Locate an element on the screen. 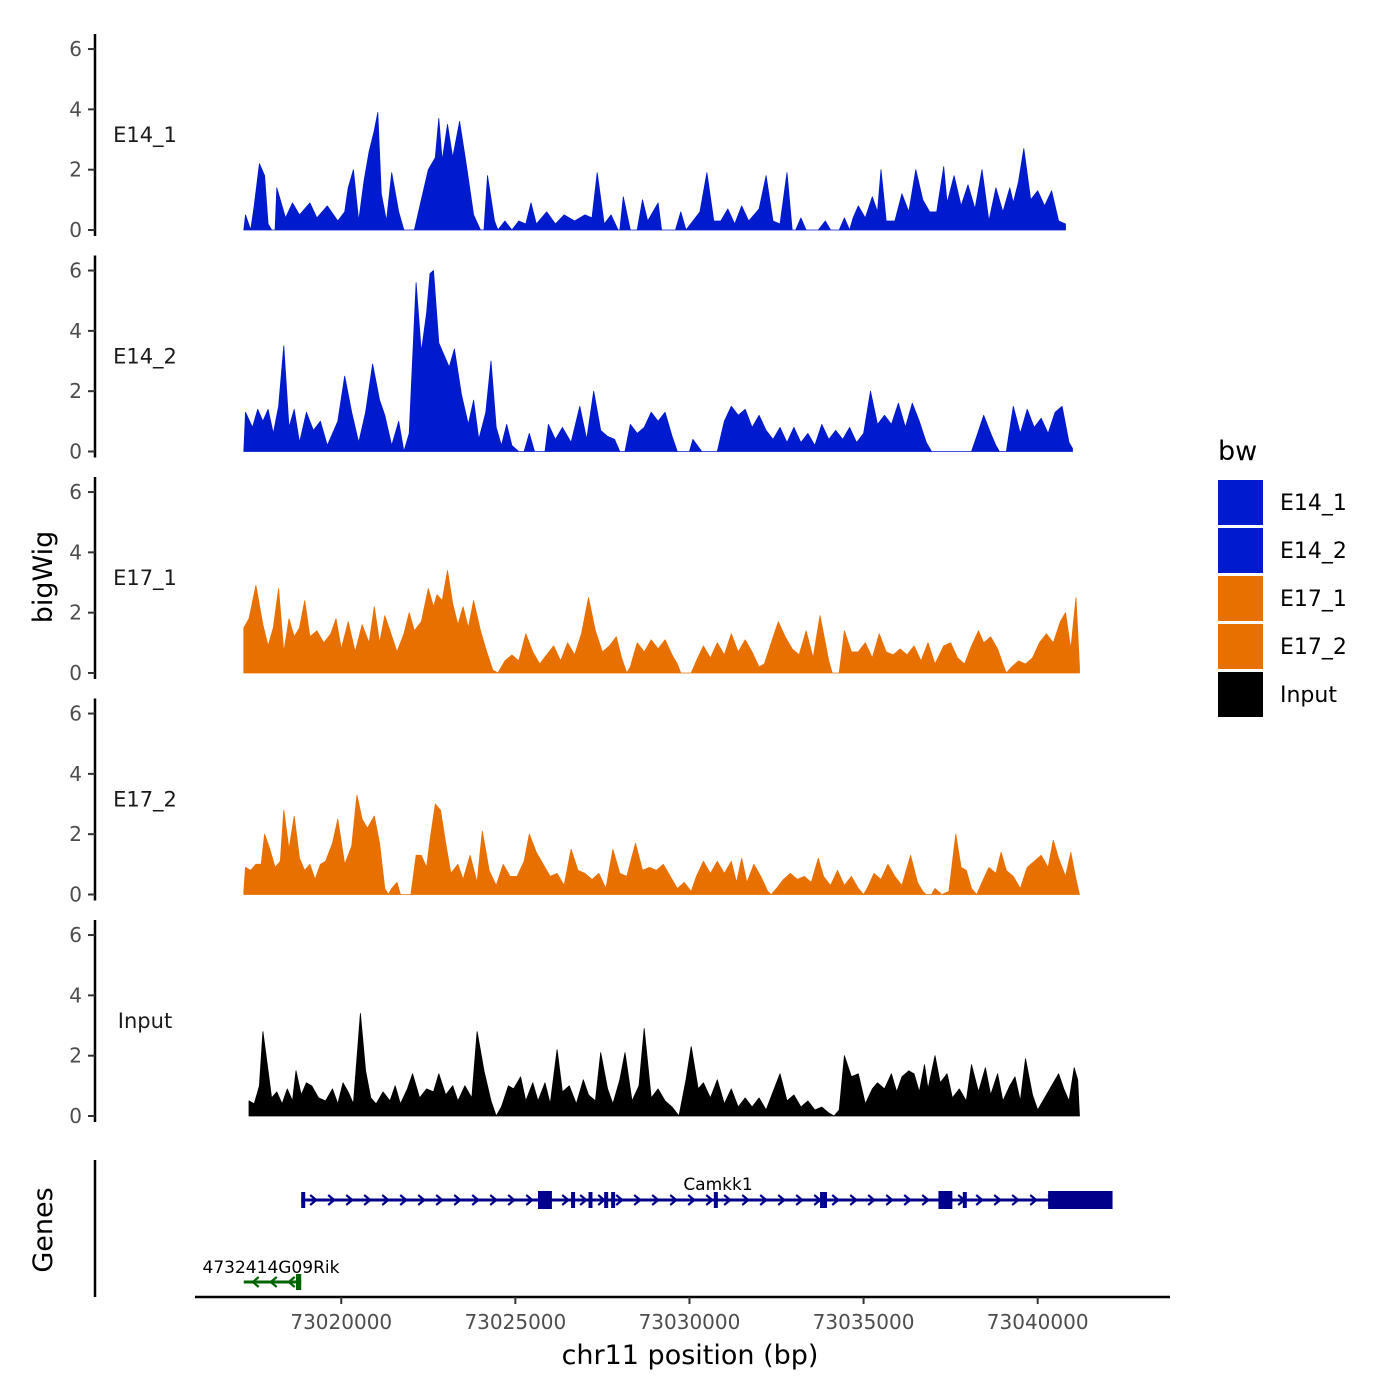  x-tick-label: 73030000 is located at coordinates (690, 1322).